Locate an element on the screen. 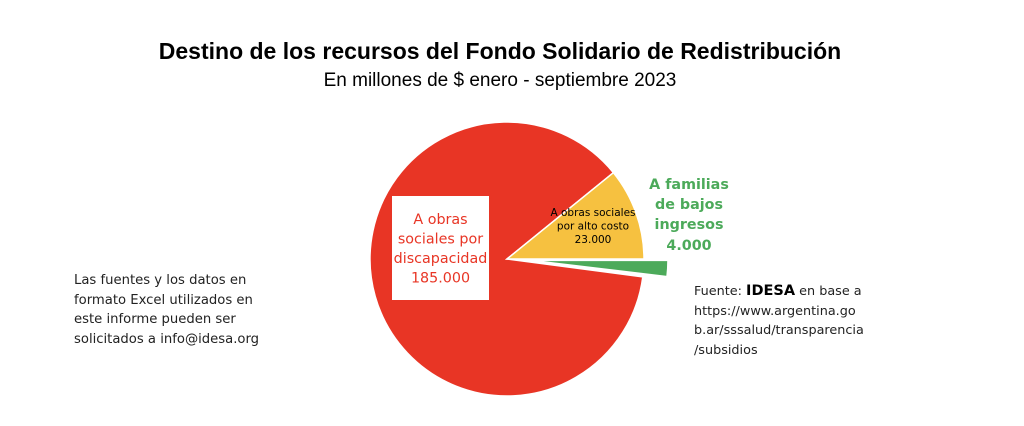  source-url-line-3: /subsidios is located at coordinates (726, 350).